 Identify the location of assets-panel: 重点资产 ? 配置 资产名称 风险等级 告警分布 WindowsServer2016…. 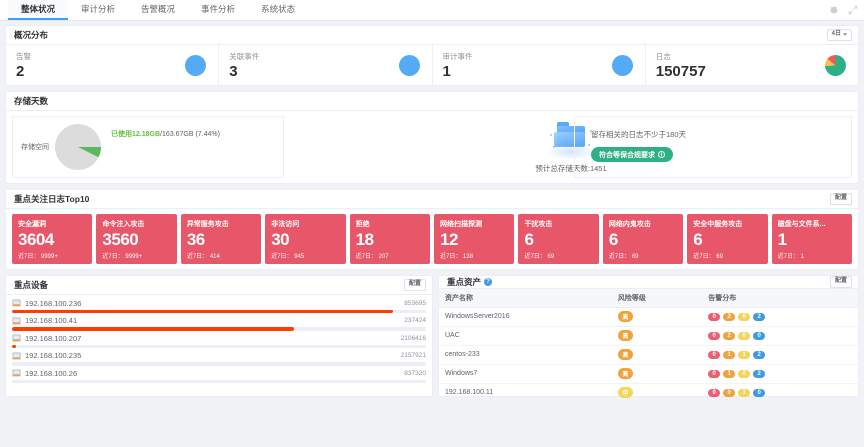
(648, 338).